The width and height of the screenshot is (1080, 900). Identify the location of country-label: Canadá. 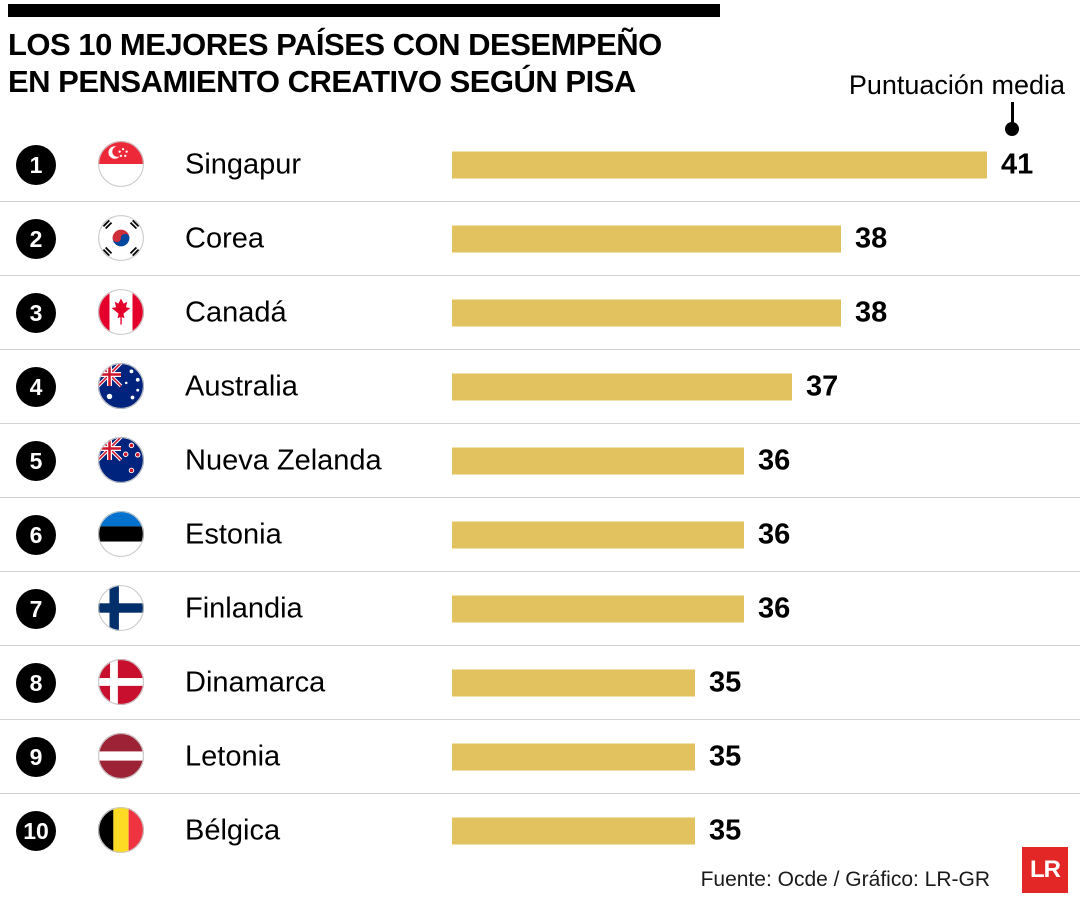
(236, 312).